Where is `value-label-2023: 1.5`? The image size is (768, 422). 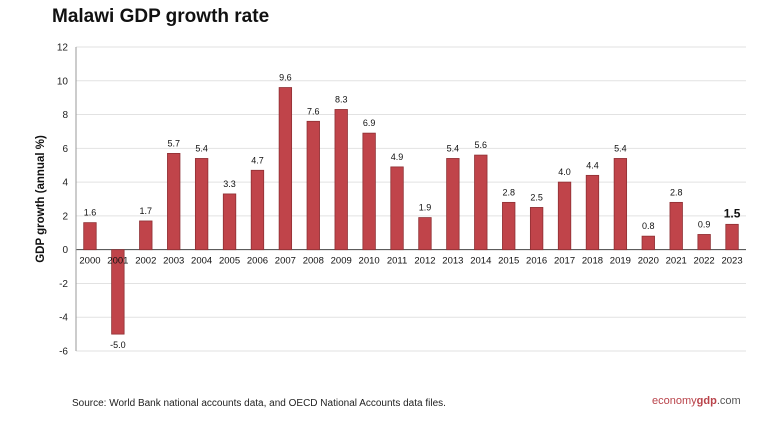 value-label-2023: 1.5 is located at coordinates (732, 213).